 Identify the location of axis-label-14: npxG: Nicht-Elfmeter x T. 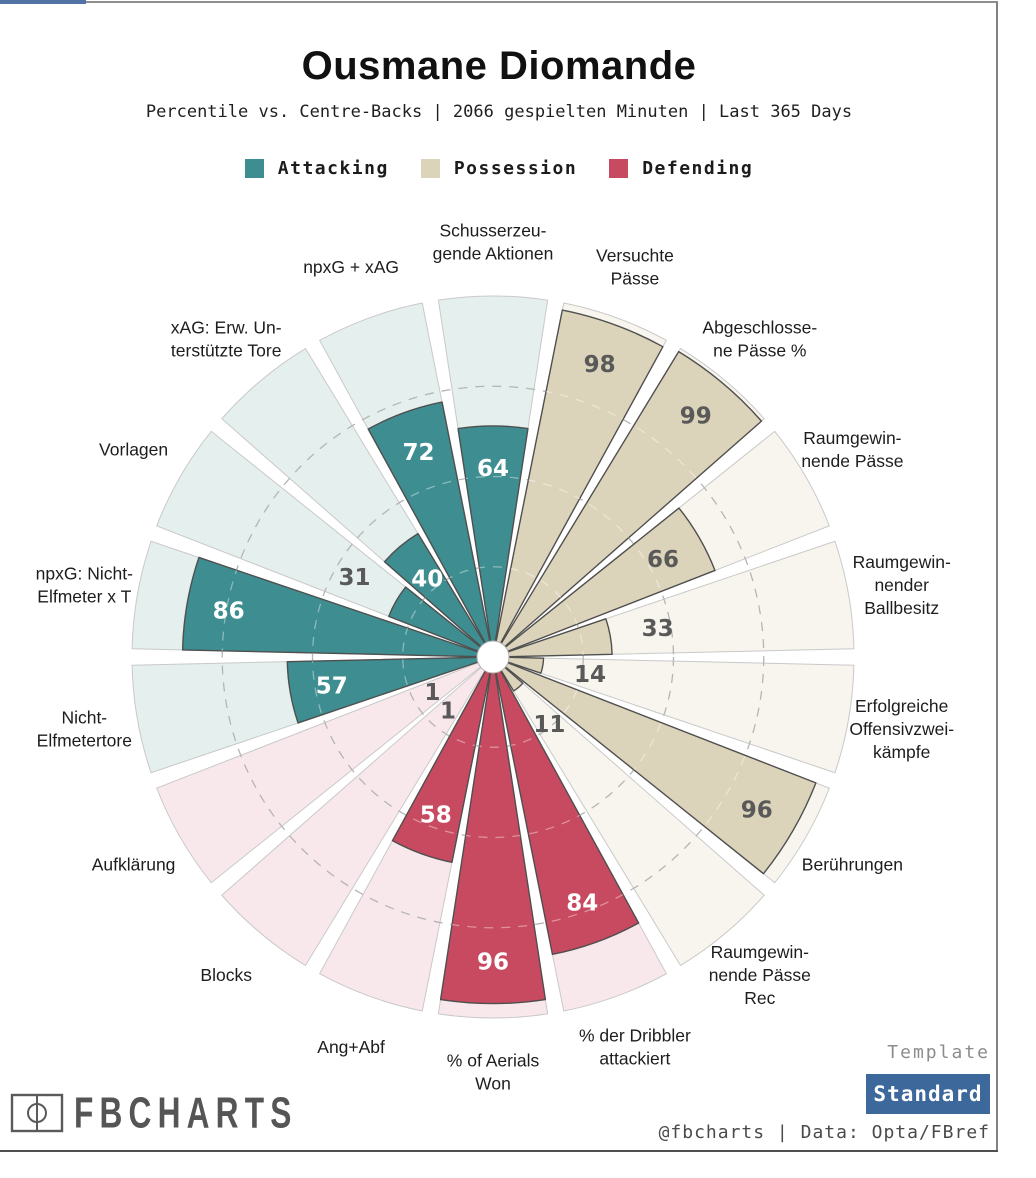
(84, 584).